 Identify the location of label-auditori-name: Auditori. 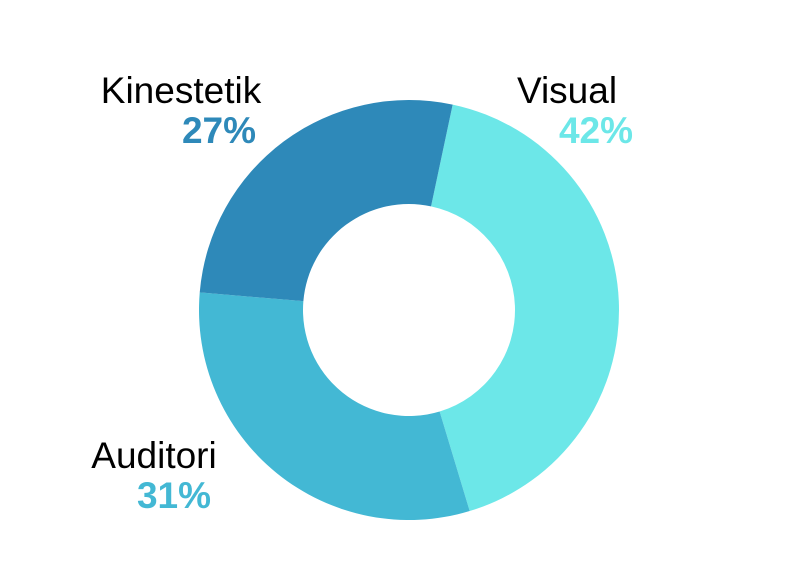
(153, 455).